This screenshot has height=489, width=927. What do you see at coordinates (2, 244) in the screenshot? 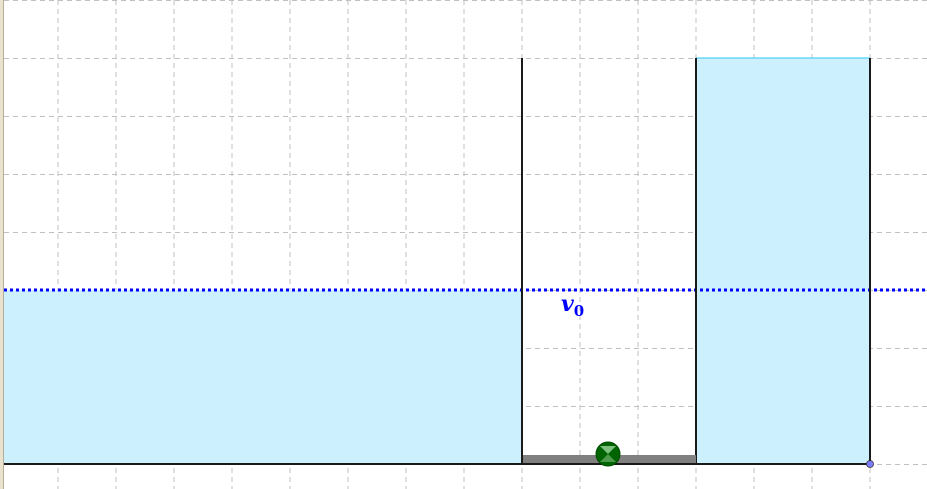
I see `graphics-view-border` at bounding box center [2, 244].